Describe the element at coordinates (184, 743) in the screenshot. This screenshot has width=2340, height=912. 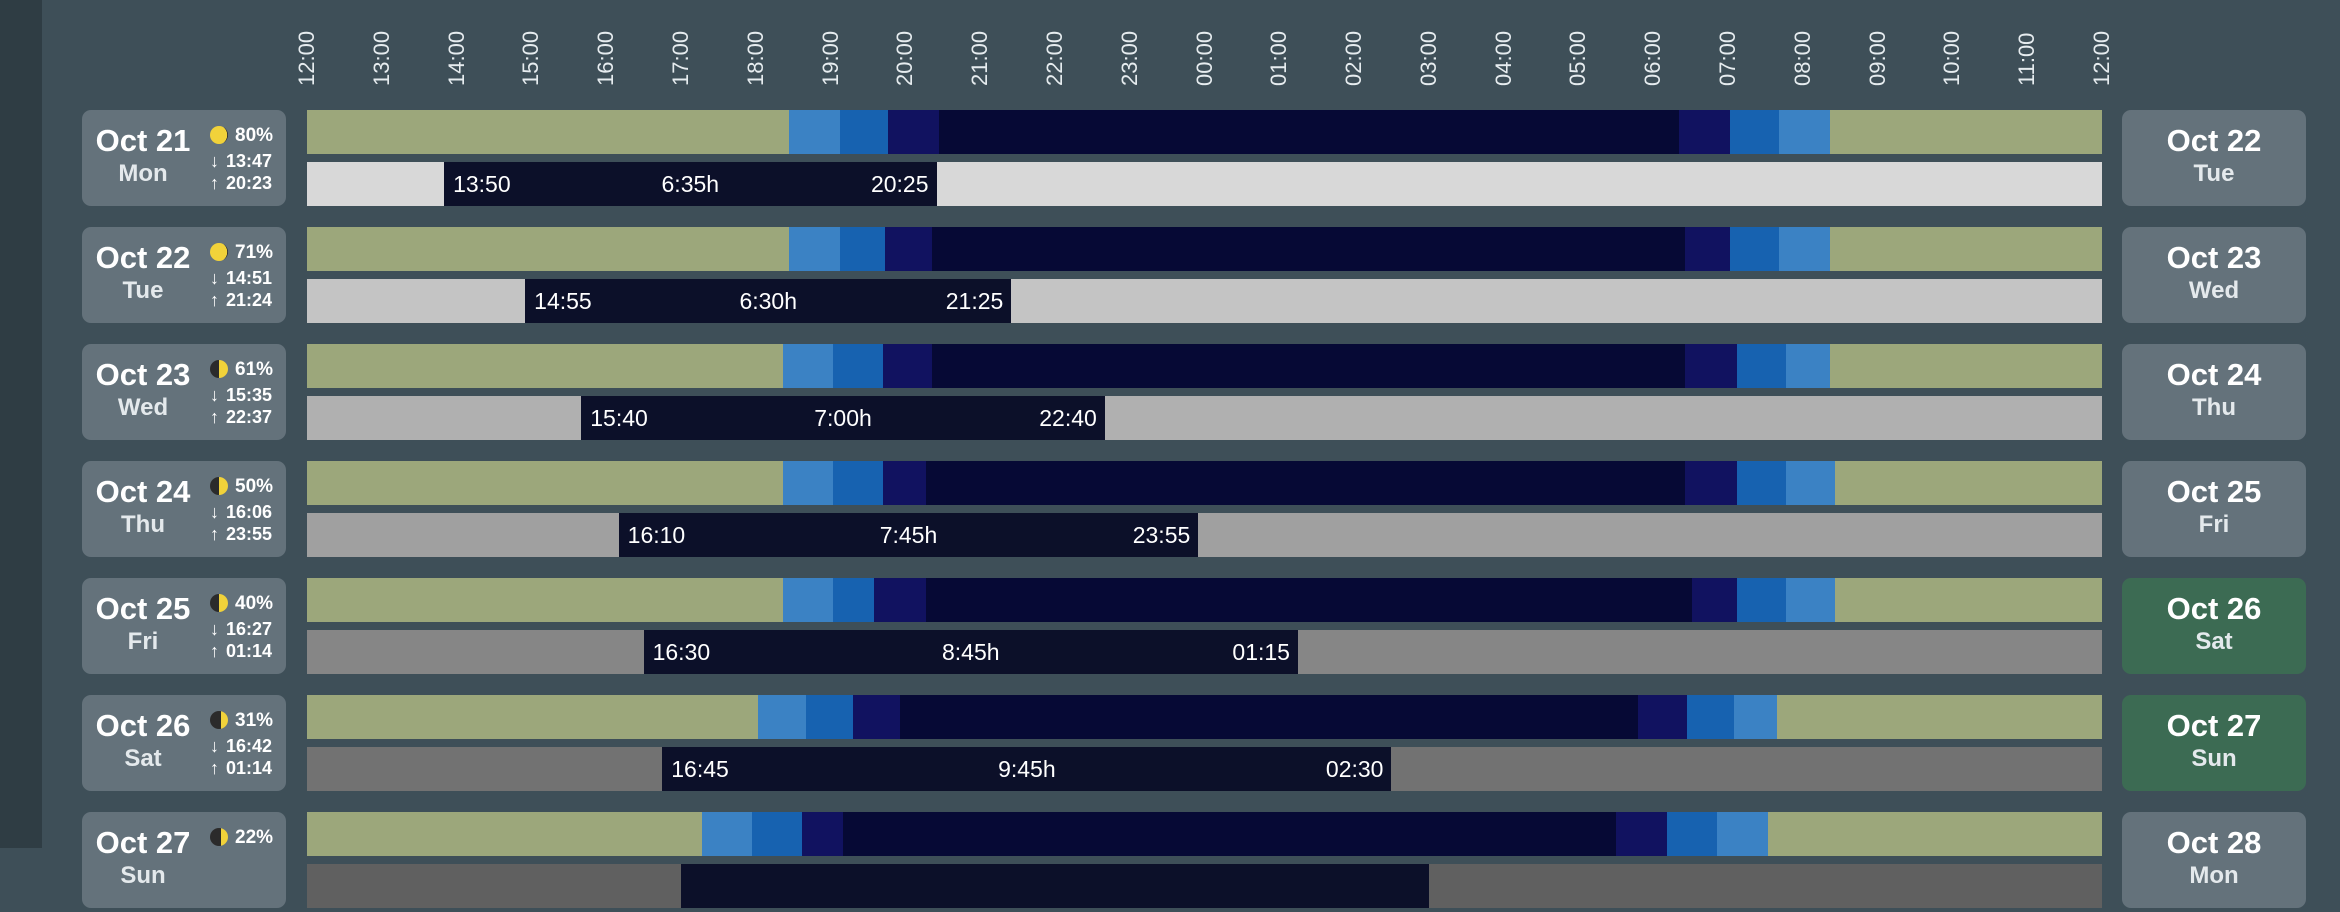
I see `day-card: Oct 26 Sat 31% ↓ 16:42 ↑ 01:14` at that location.